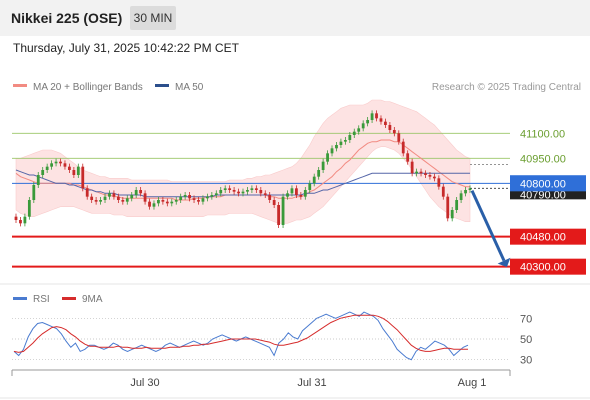 This screenshot has width=590, height=400. I want to click on level-label: 40800.00, so click(543, 184).